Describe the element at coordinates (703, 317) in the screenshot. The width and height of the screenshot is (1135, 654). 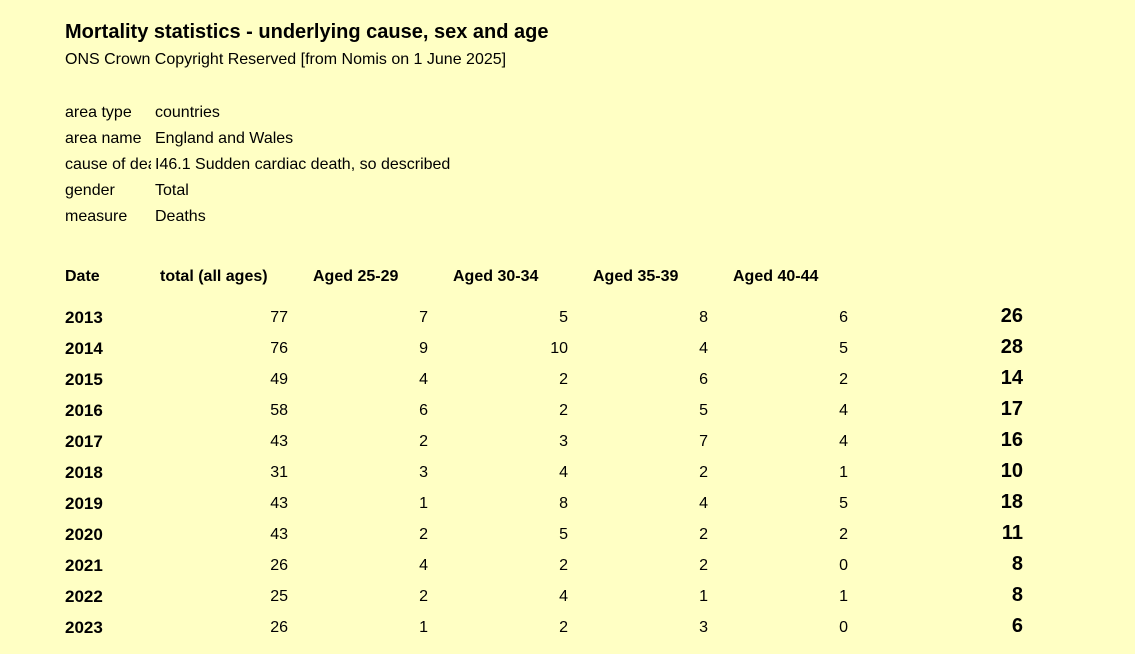
I see `cell-aged-35-39: 8` at that location.